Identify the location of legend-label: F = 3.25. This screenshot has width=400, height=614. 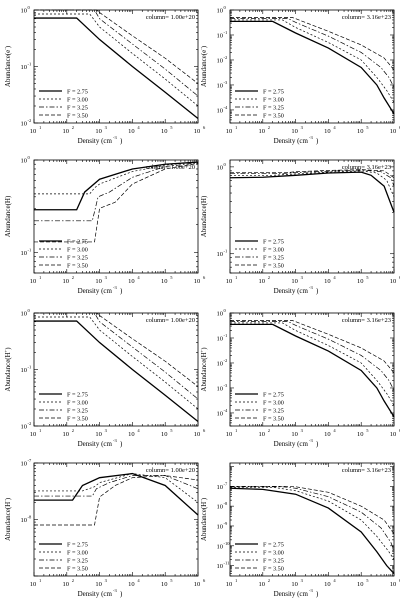
(273, 560).